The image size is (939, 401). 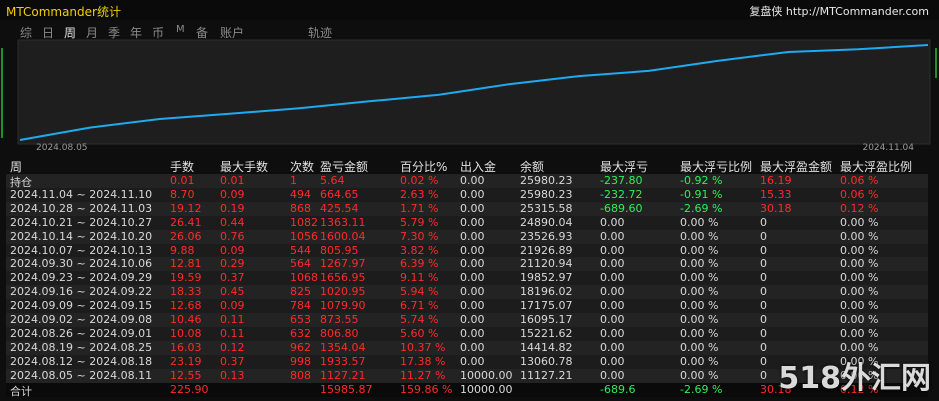 I want to click on cell: 6.39 %, so click(x=419, y=264).